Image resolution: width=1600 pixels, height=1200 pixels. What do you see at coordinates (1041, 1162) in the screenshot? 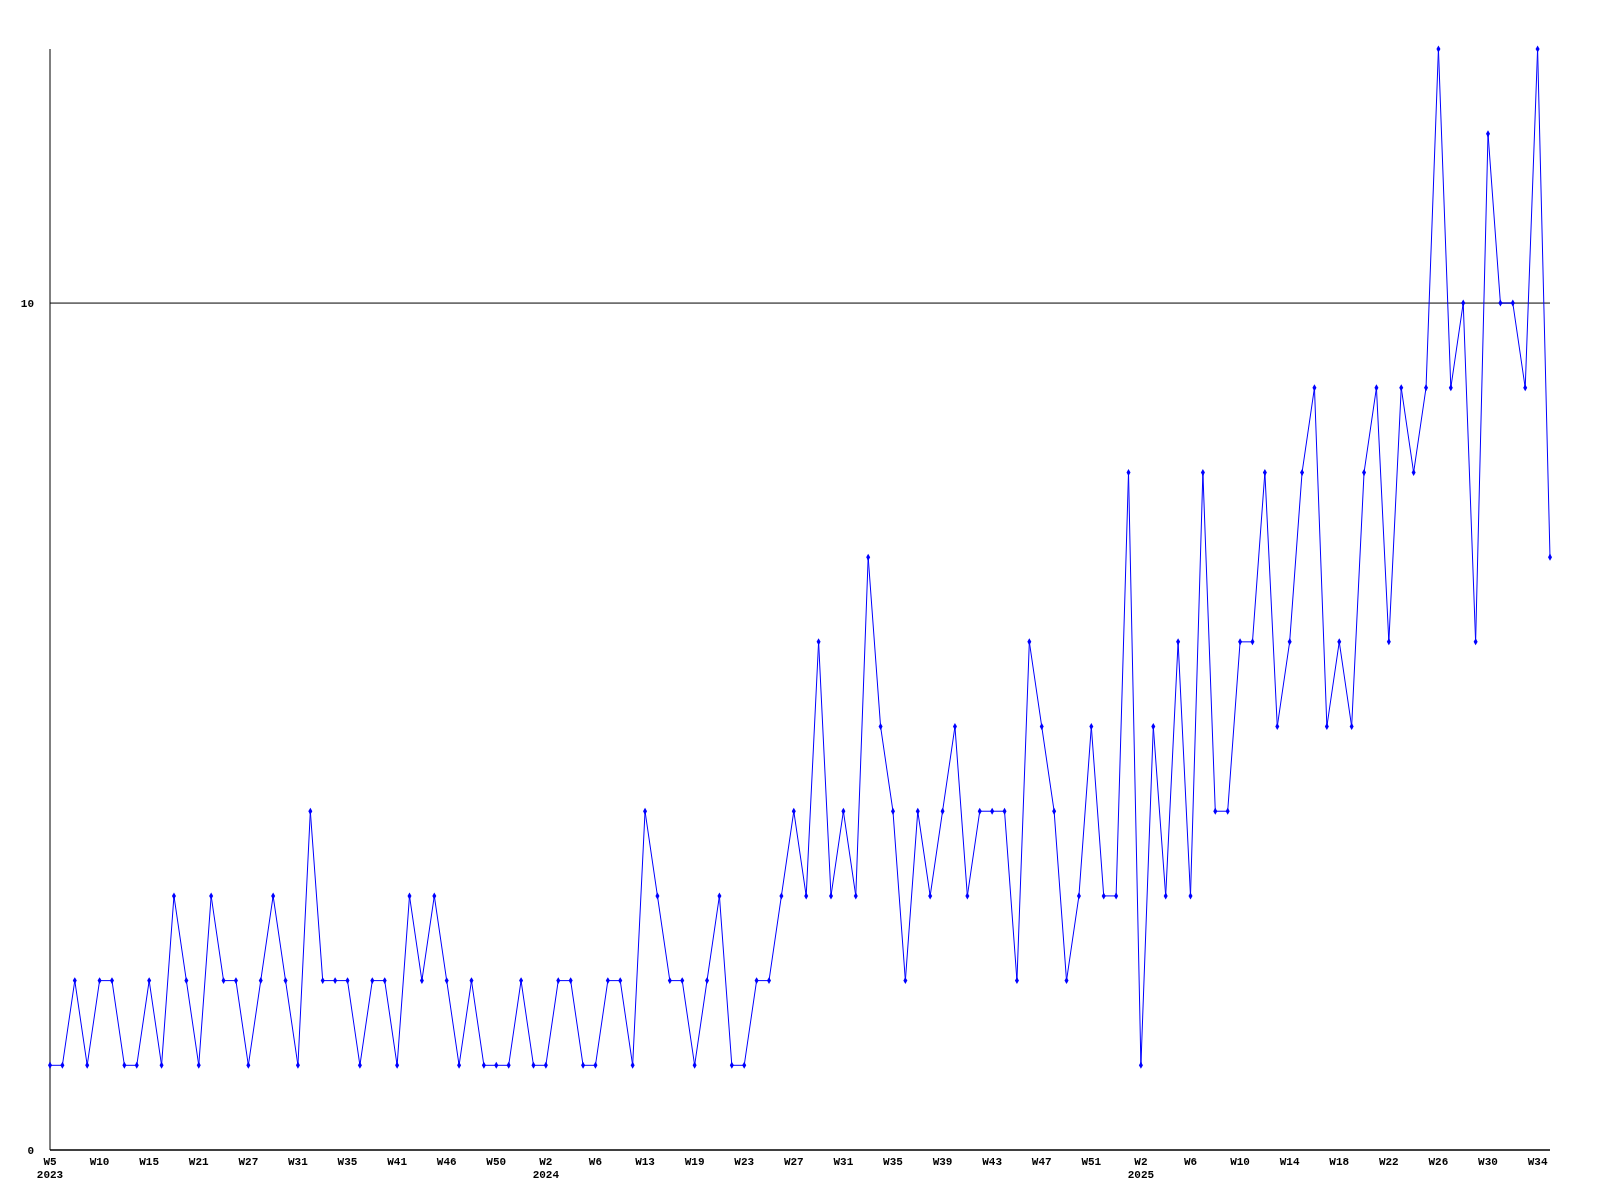
I see `x-tick-label: W47` at bounding box center [1041, 1162].